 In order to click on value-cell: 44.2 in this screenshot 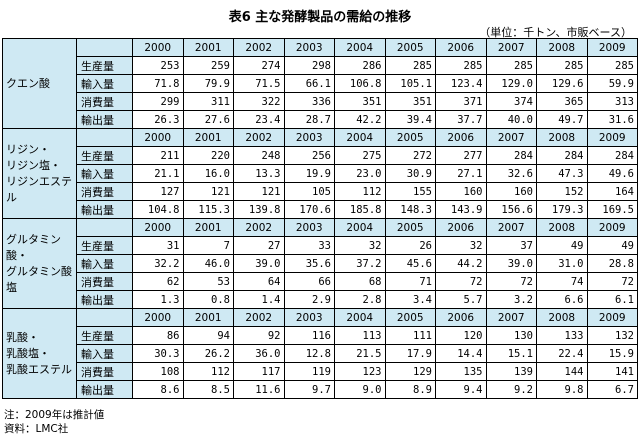, I will do `click(461, 263)`.